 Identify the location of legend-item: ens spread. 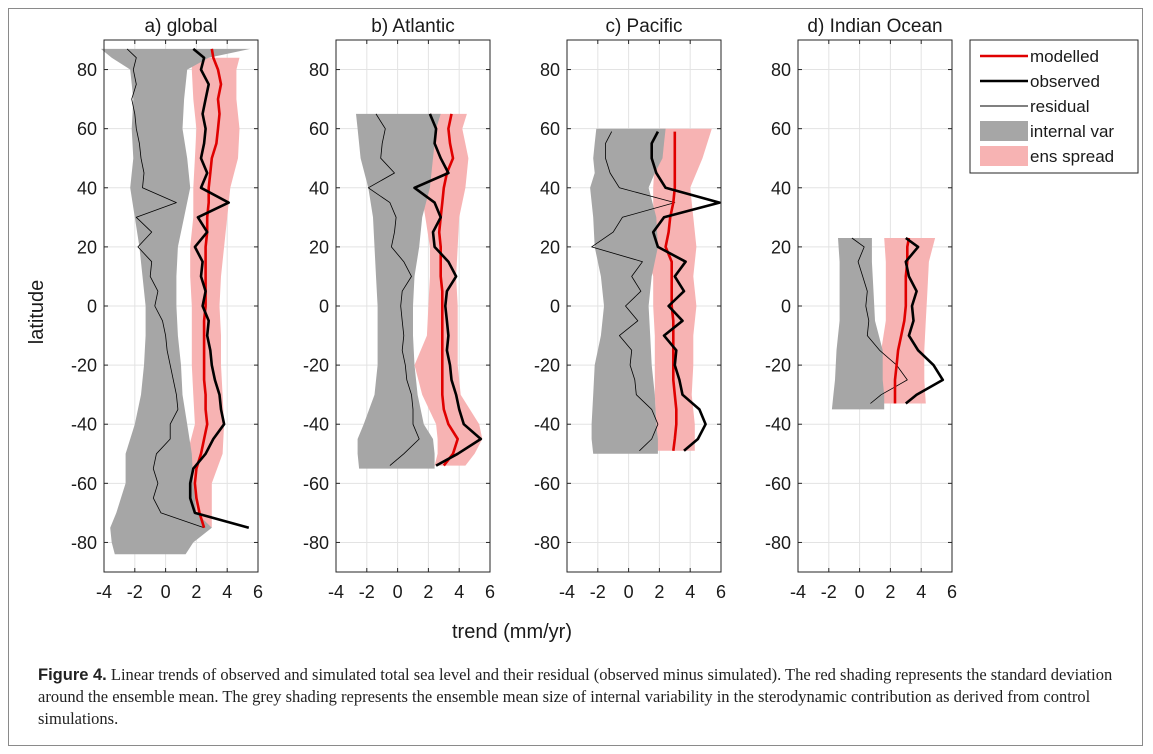
(1047, 156).